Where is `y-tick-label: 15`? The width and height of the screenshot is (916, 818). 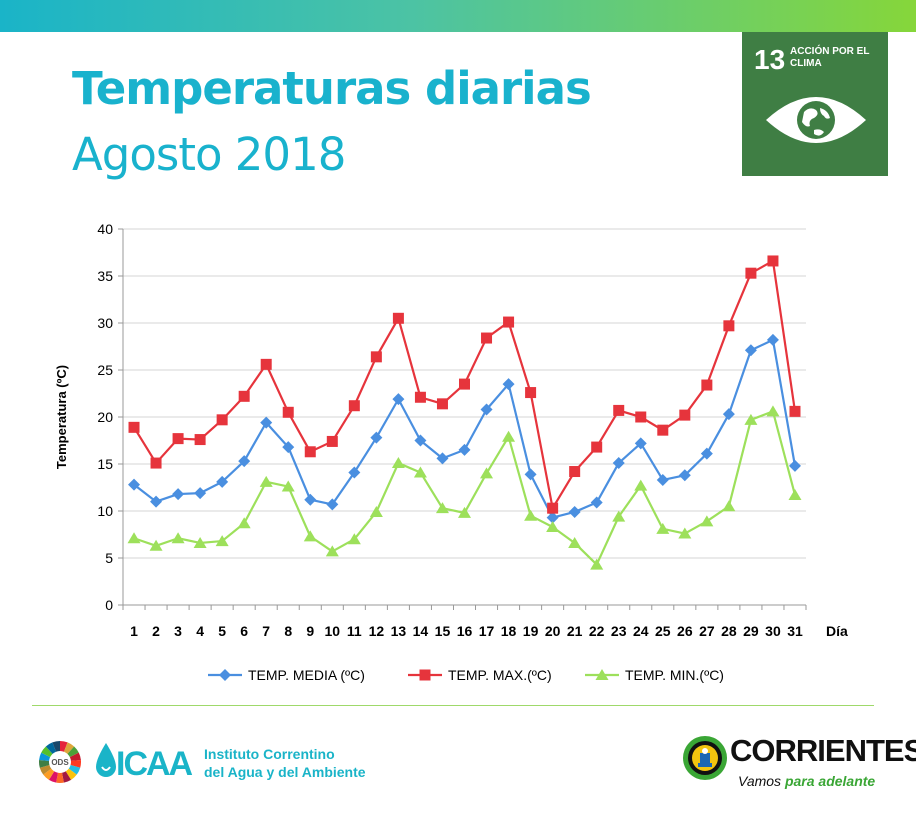 y-tick-label: 15 is located at coordinates (105, 464).